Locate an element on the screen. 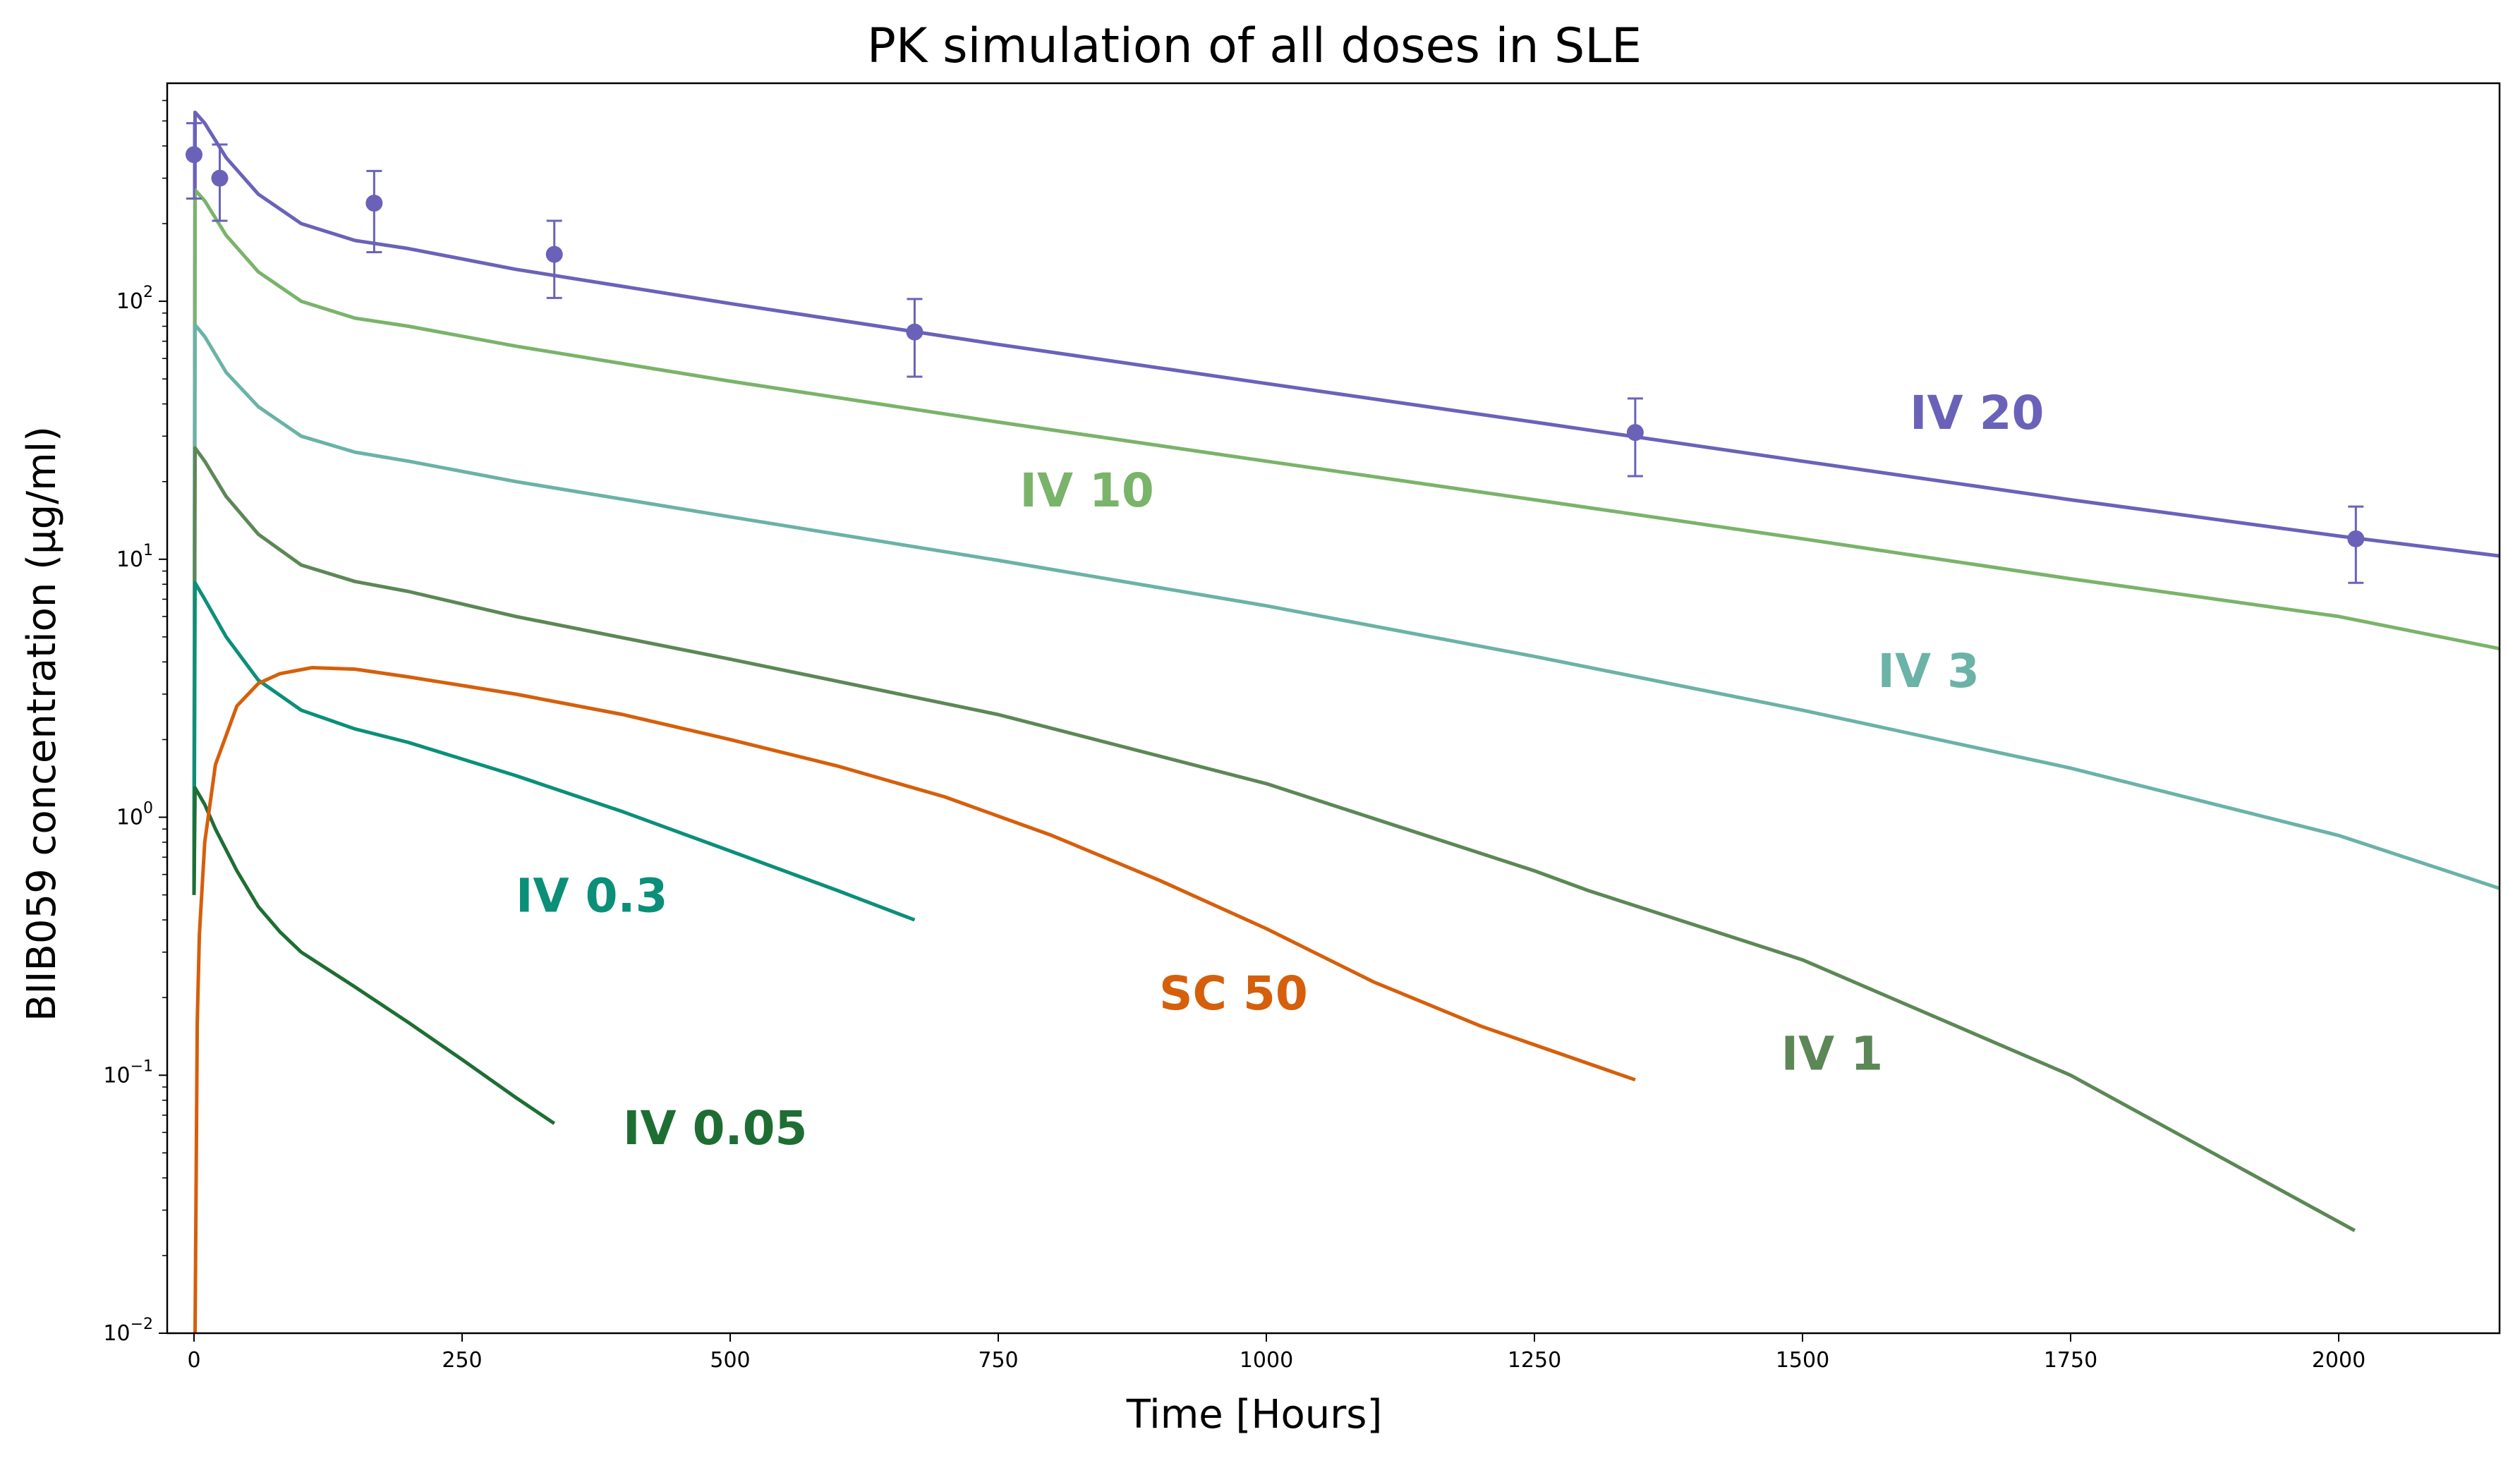 The width and height of the screenshot is (2520, 1463). x-tick-label: 1250 is located at coordinates (1535, 1360).